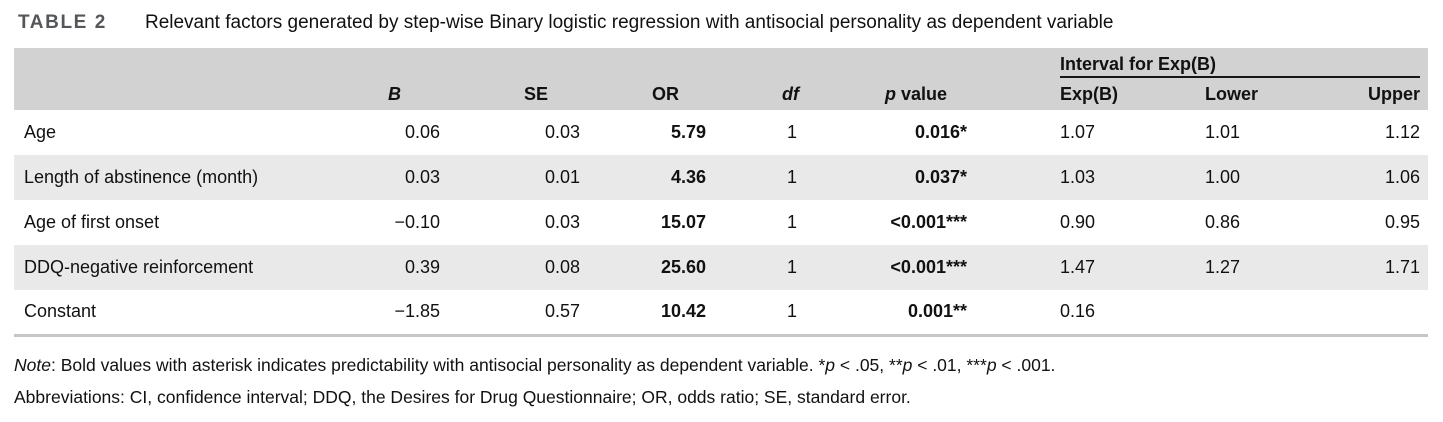 This screenshot has width=1443, height=422. Describe the element at coordinates (1078, 222) in the screenshot. I see `cell-expb: 0.90` at that location.